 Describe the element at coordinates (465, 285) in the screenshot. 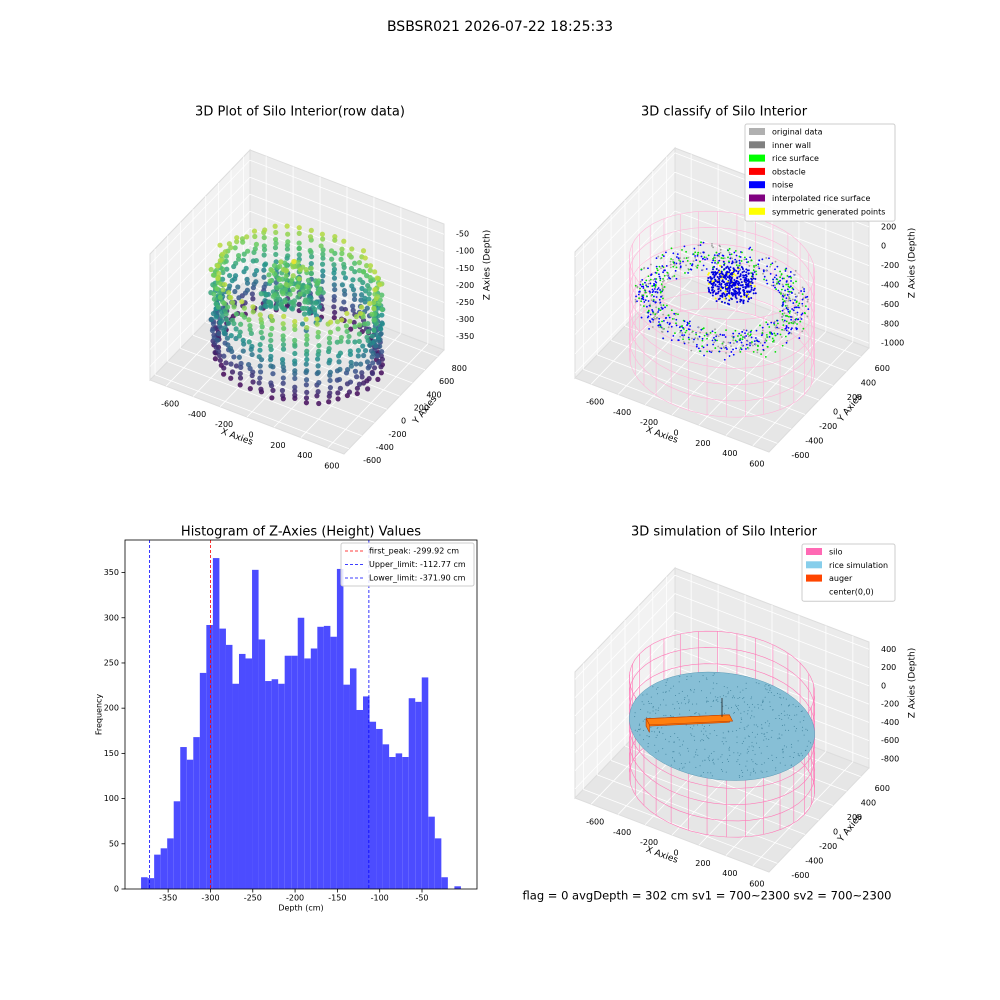

I see `z-tick-label: -200` at that location.